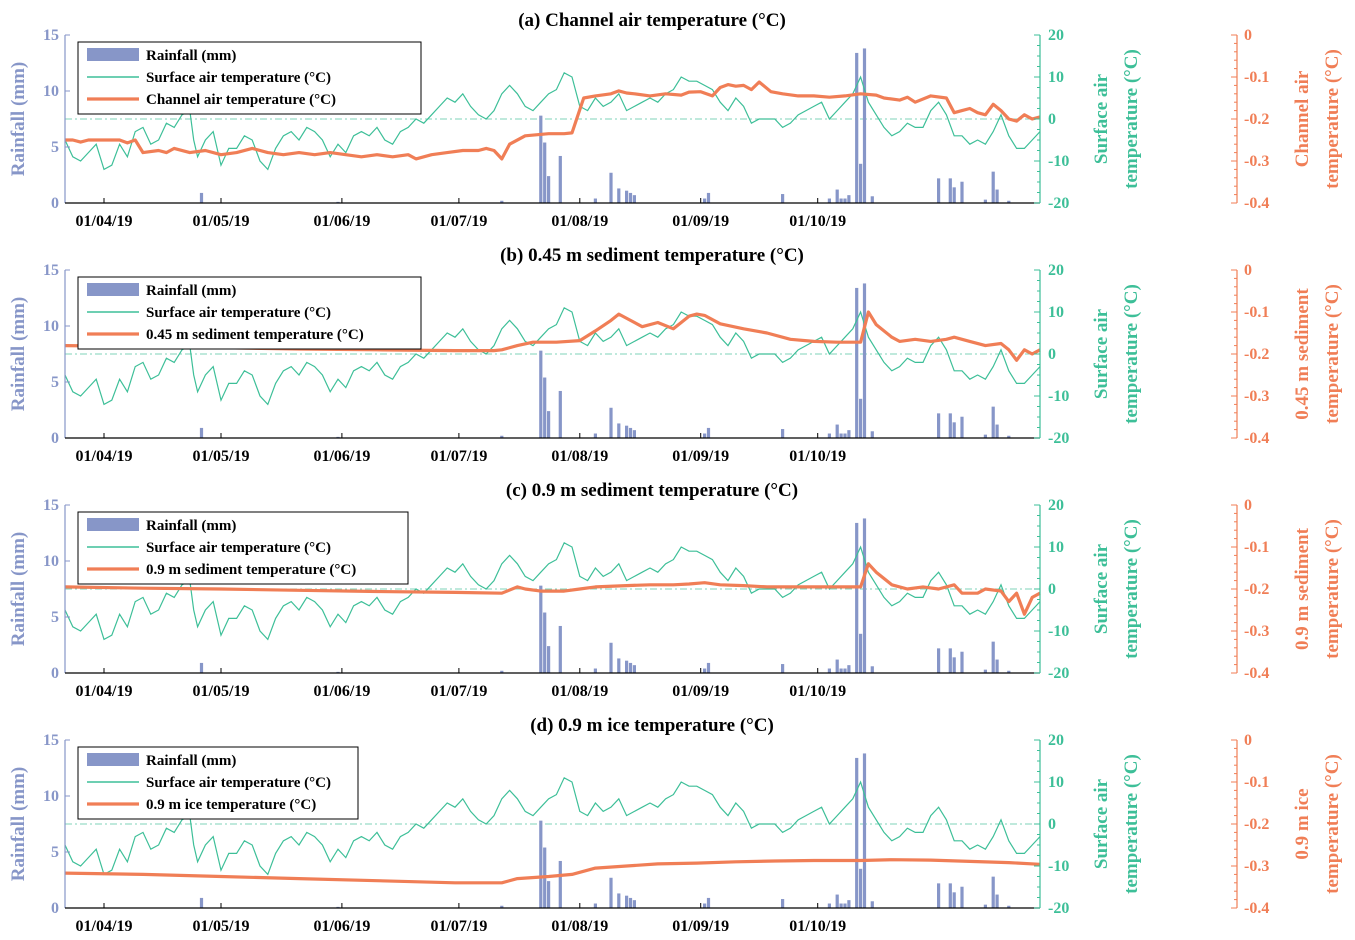 The width and height of the screenshot is (1355, 940). What do you see at coordinates (255, 335) in the screenshot?
I see `legend-label-temperature: 0.45 m sediment temperature (°C)` at bounding box center [255, 335].